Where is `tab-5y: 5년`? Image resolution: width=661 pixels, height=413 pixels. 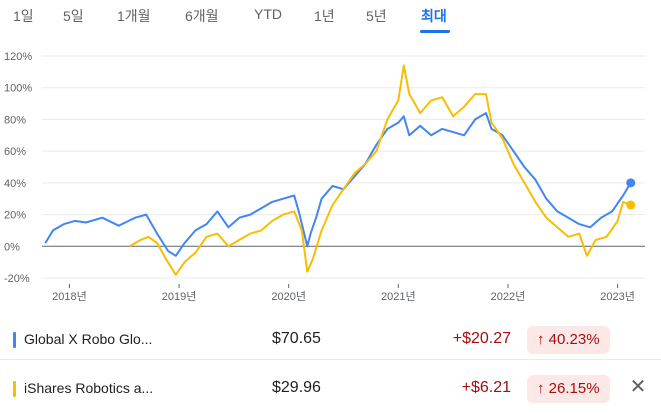 tab-5y: 5년 is located at coordinates (376, 16).